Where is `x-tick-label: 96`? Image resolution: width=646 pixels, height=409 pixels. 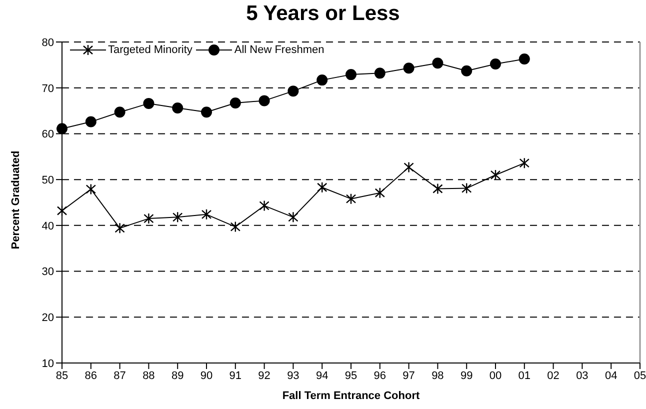 x-tick-label: 96 is located at coordinates (380, 376).